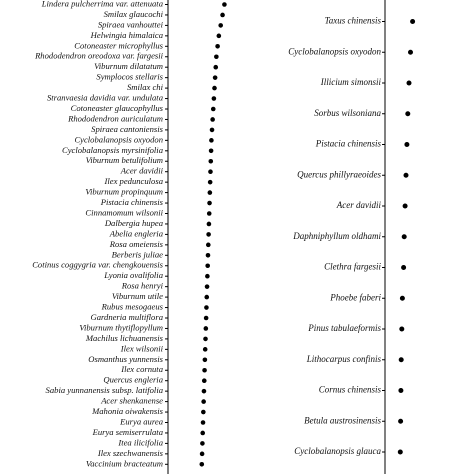  I want to click on left-species-label: Cinnamomum wilsonii, so click(124, 212).